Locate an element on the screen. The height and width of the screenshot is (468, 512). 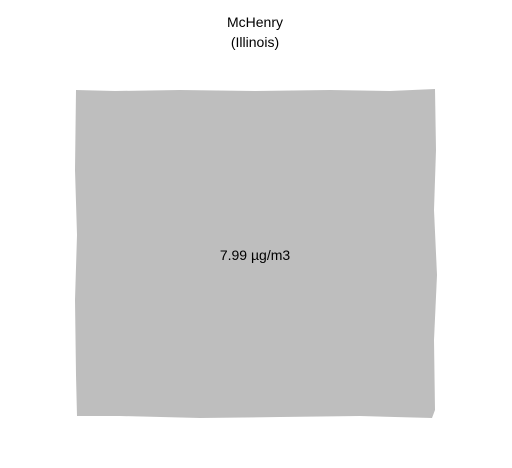
map-title-county: McHenry is located at coordinates (254, 22).